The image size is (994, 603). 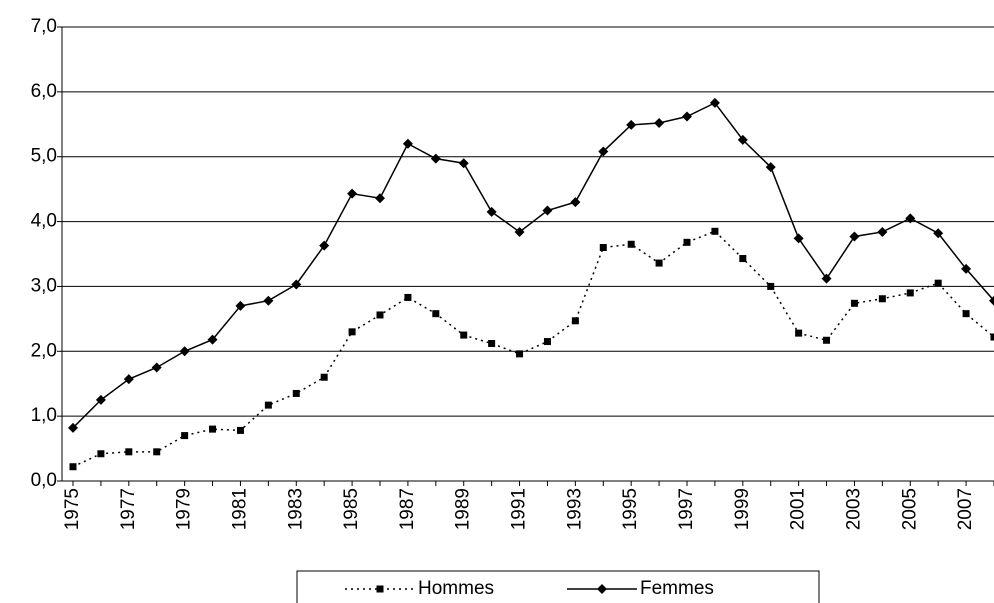 What do you see at coordinates (44, 285) in the screenshot?
I see `y-tick-label: 3,0` at bounding box center [44, 285].